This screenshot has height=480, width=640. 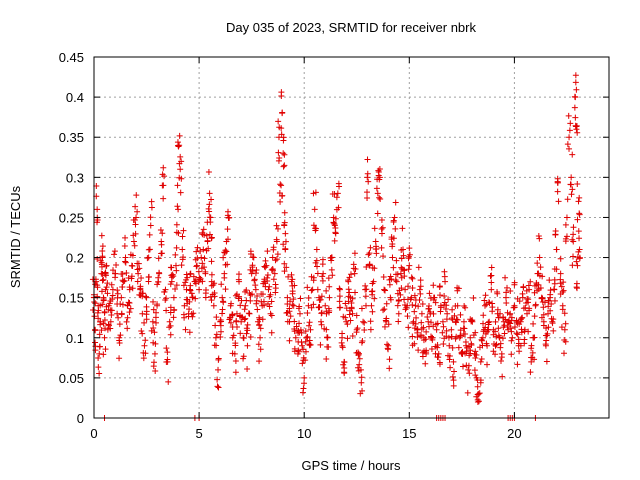 What do you see at coordinates (93, 433) in the screenshot?
I see `x-tick-label: 0` at bounding box center [93, 433].